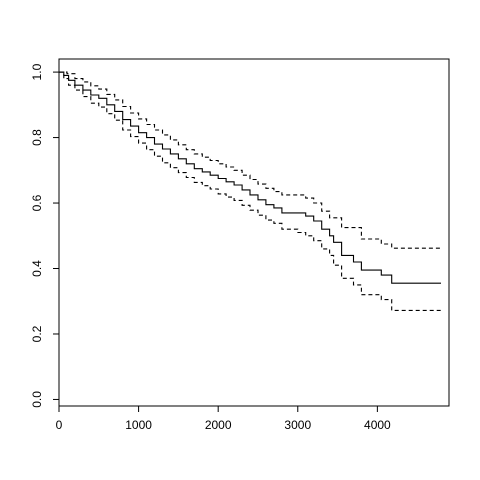  Describe the element at coordinates (297, 425) in the screenshot. I see `x-tick-label: 3000` at that location.